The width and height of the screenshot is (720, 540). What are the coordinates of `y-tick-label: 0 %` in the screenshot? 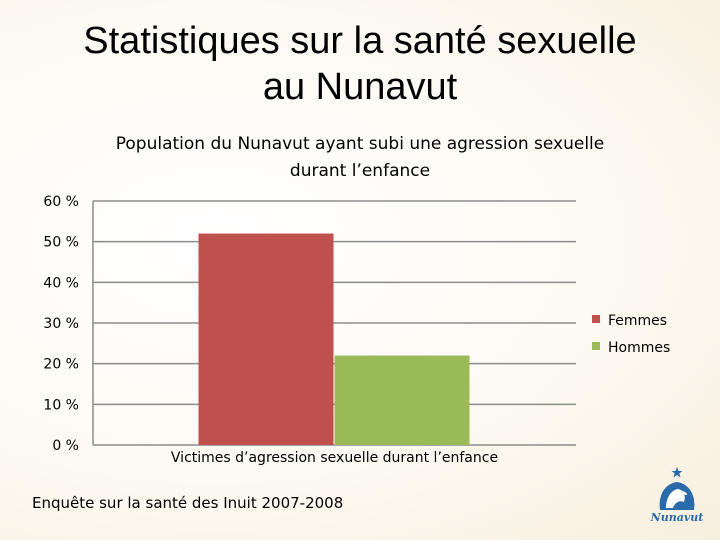 It's located at (65, 446).